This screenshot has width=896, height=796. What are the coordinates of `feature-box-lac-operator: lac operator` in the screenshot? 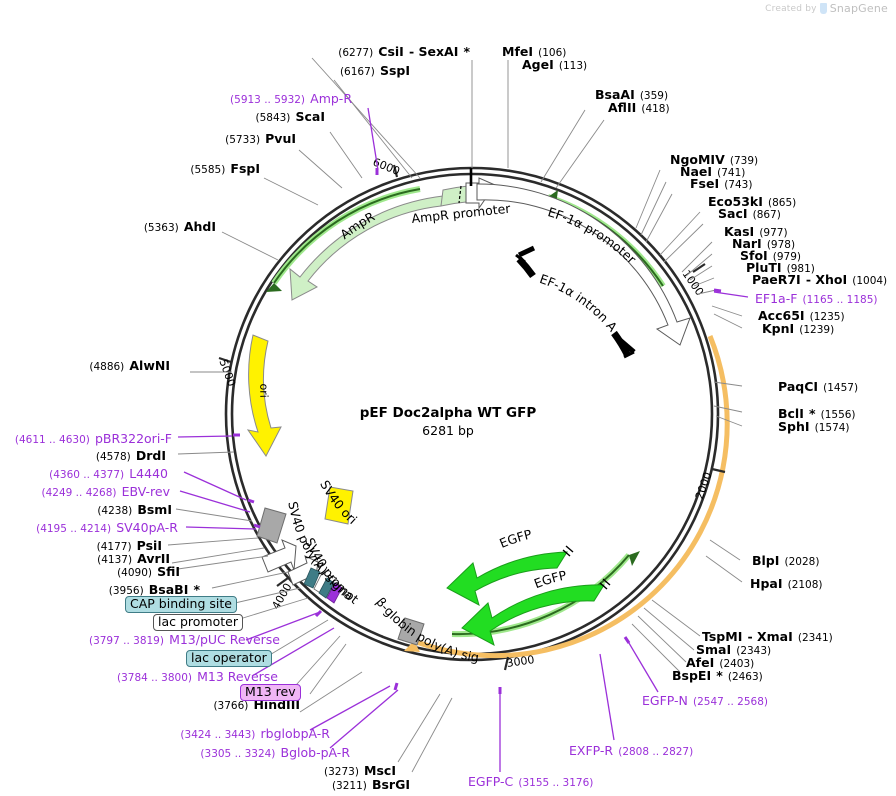 It's located at (229, 659).